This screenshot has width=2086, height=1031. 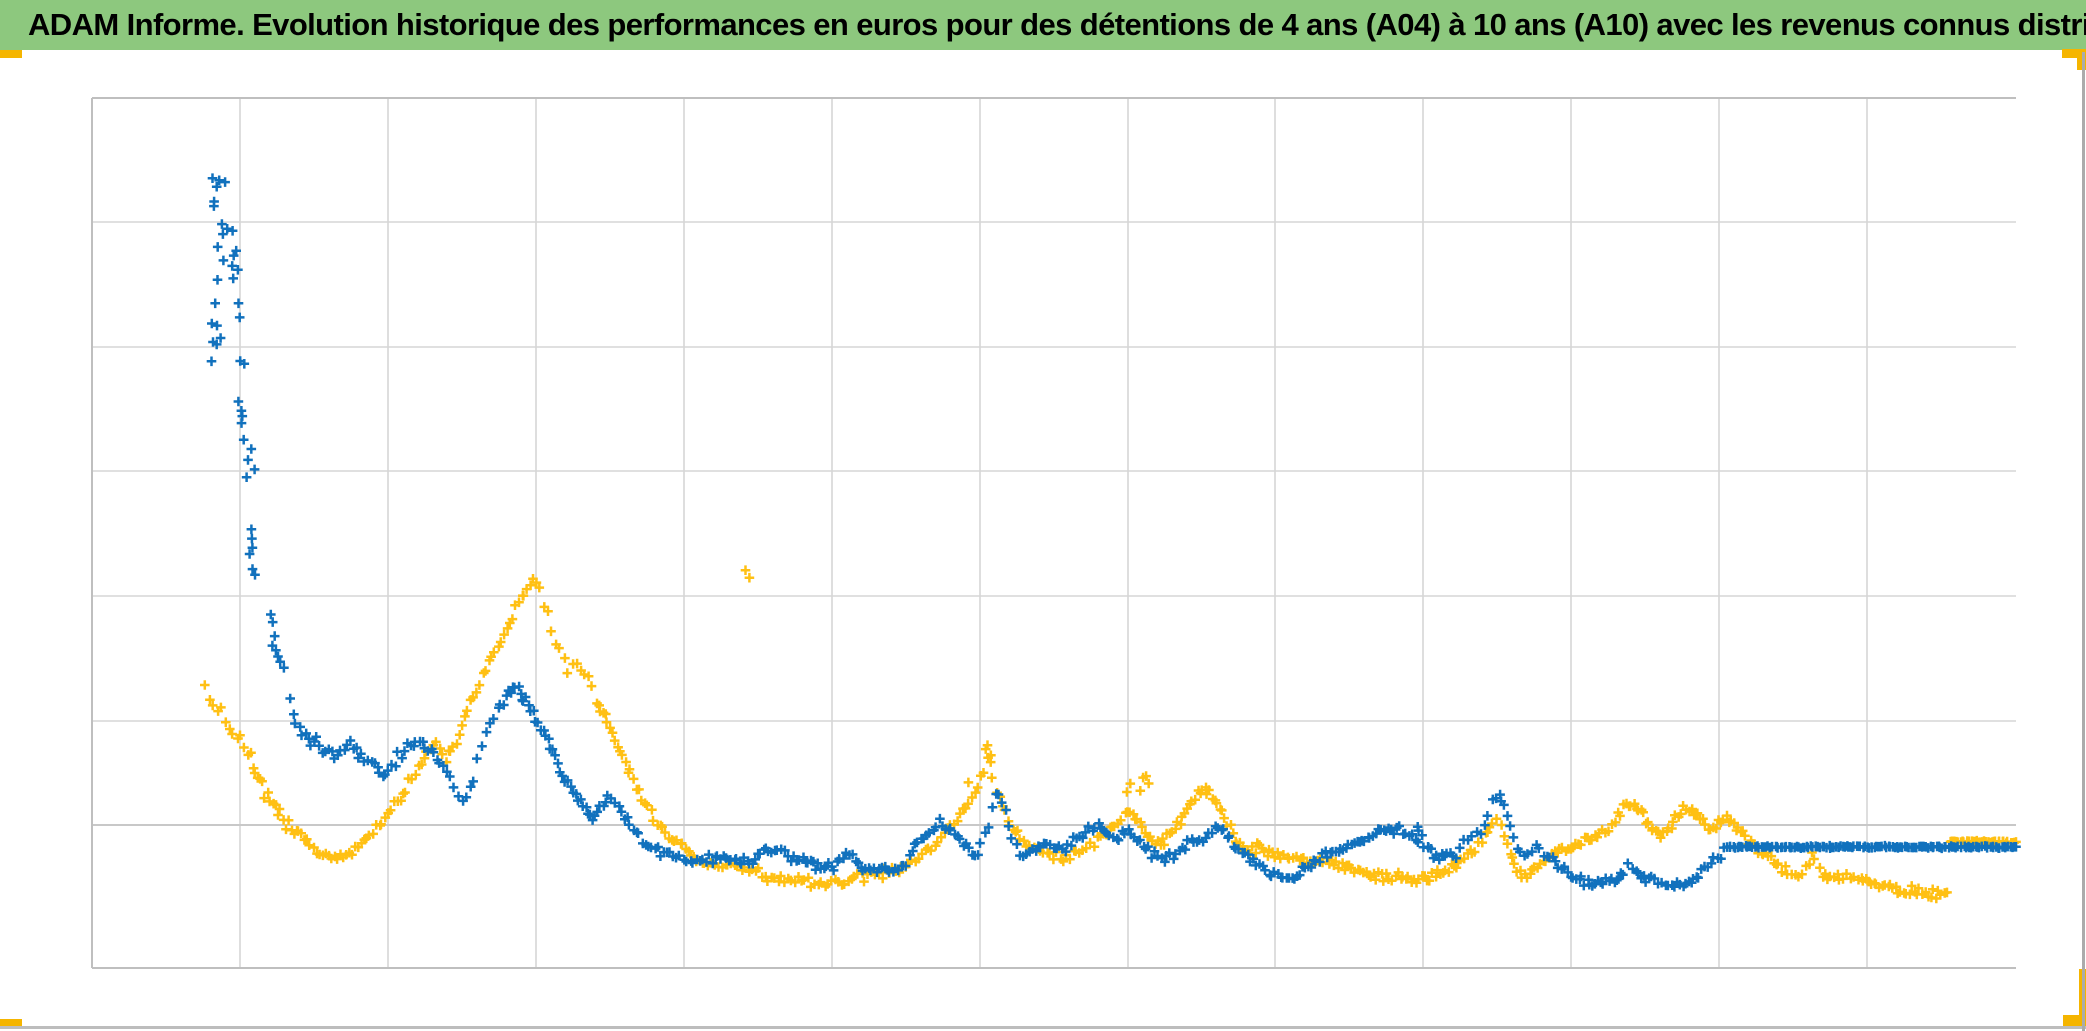 What do you see at coordinates (2081, 59) in the screenshot?
I see `frame-corner-top-right-vertical` at bounding box center [2081, 59].